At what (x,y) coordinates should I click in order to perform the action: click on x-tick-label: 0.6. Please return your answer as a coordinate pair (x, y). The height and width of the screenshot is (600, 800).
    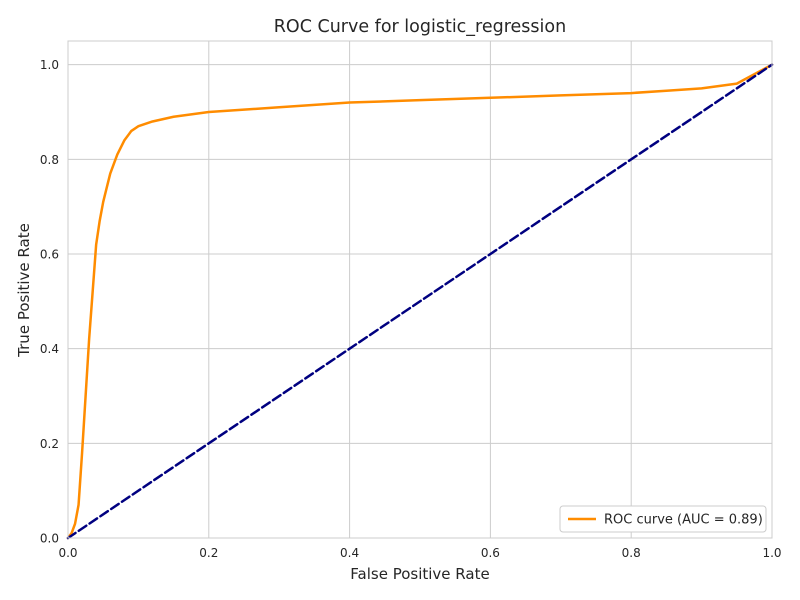
    Looking at the image, I should click on (490, 553).